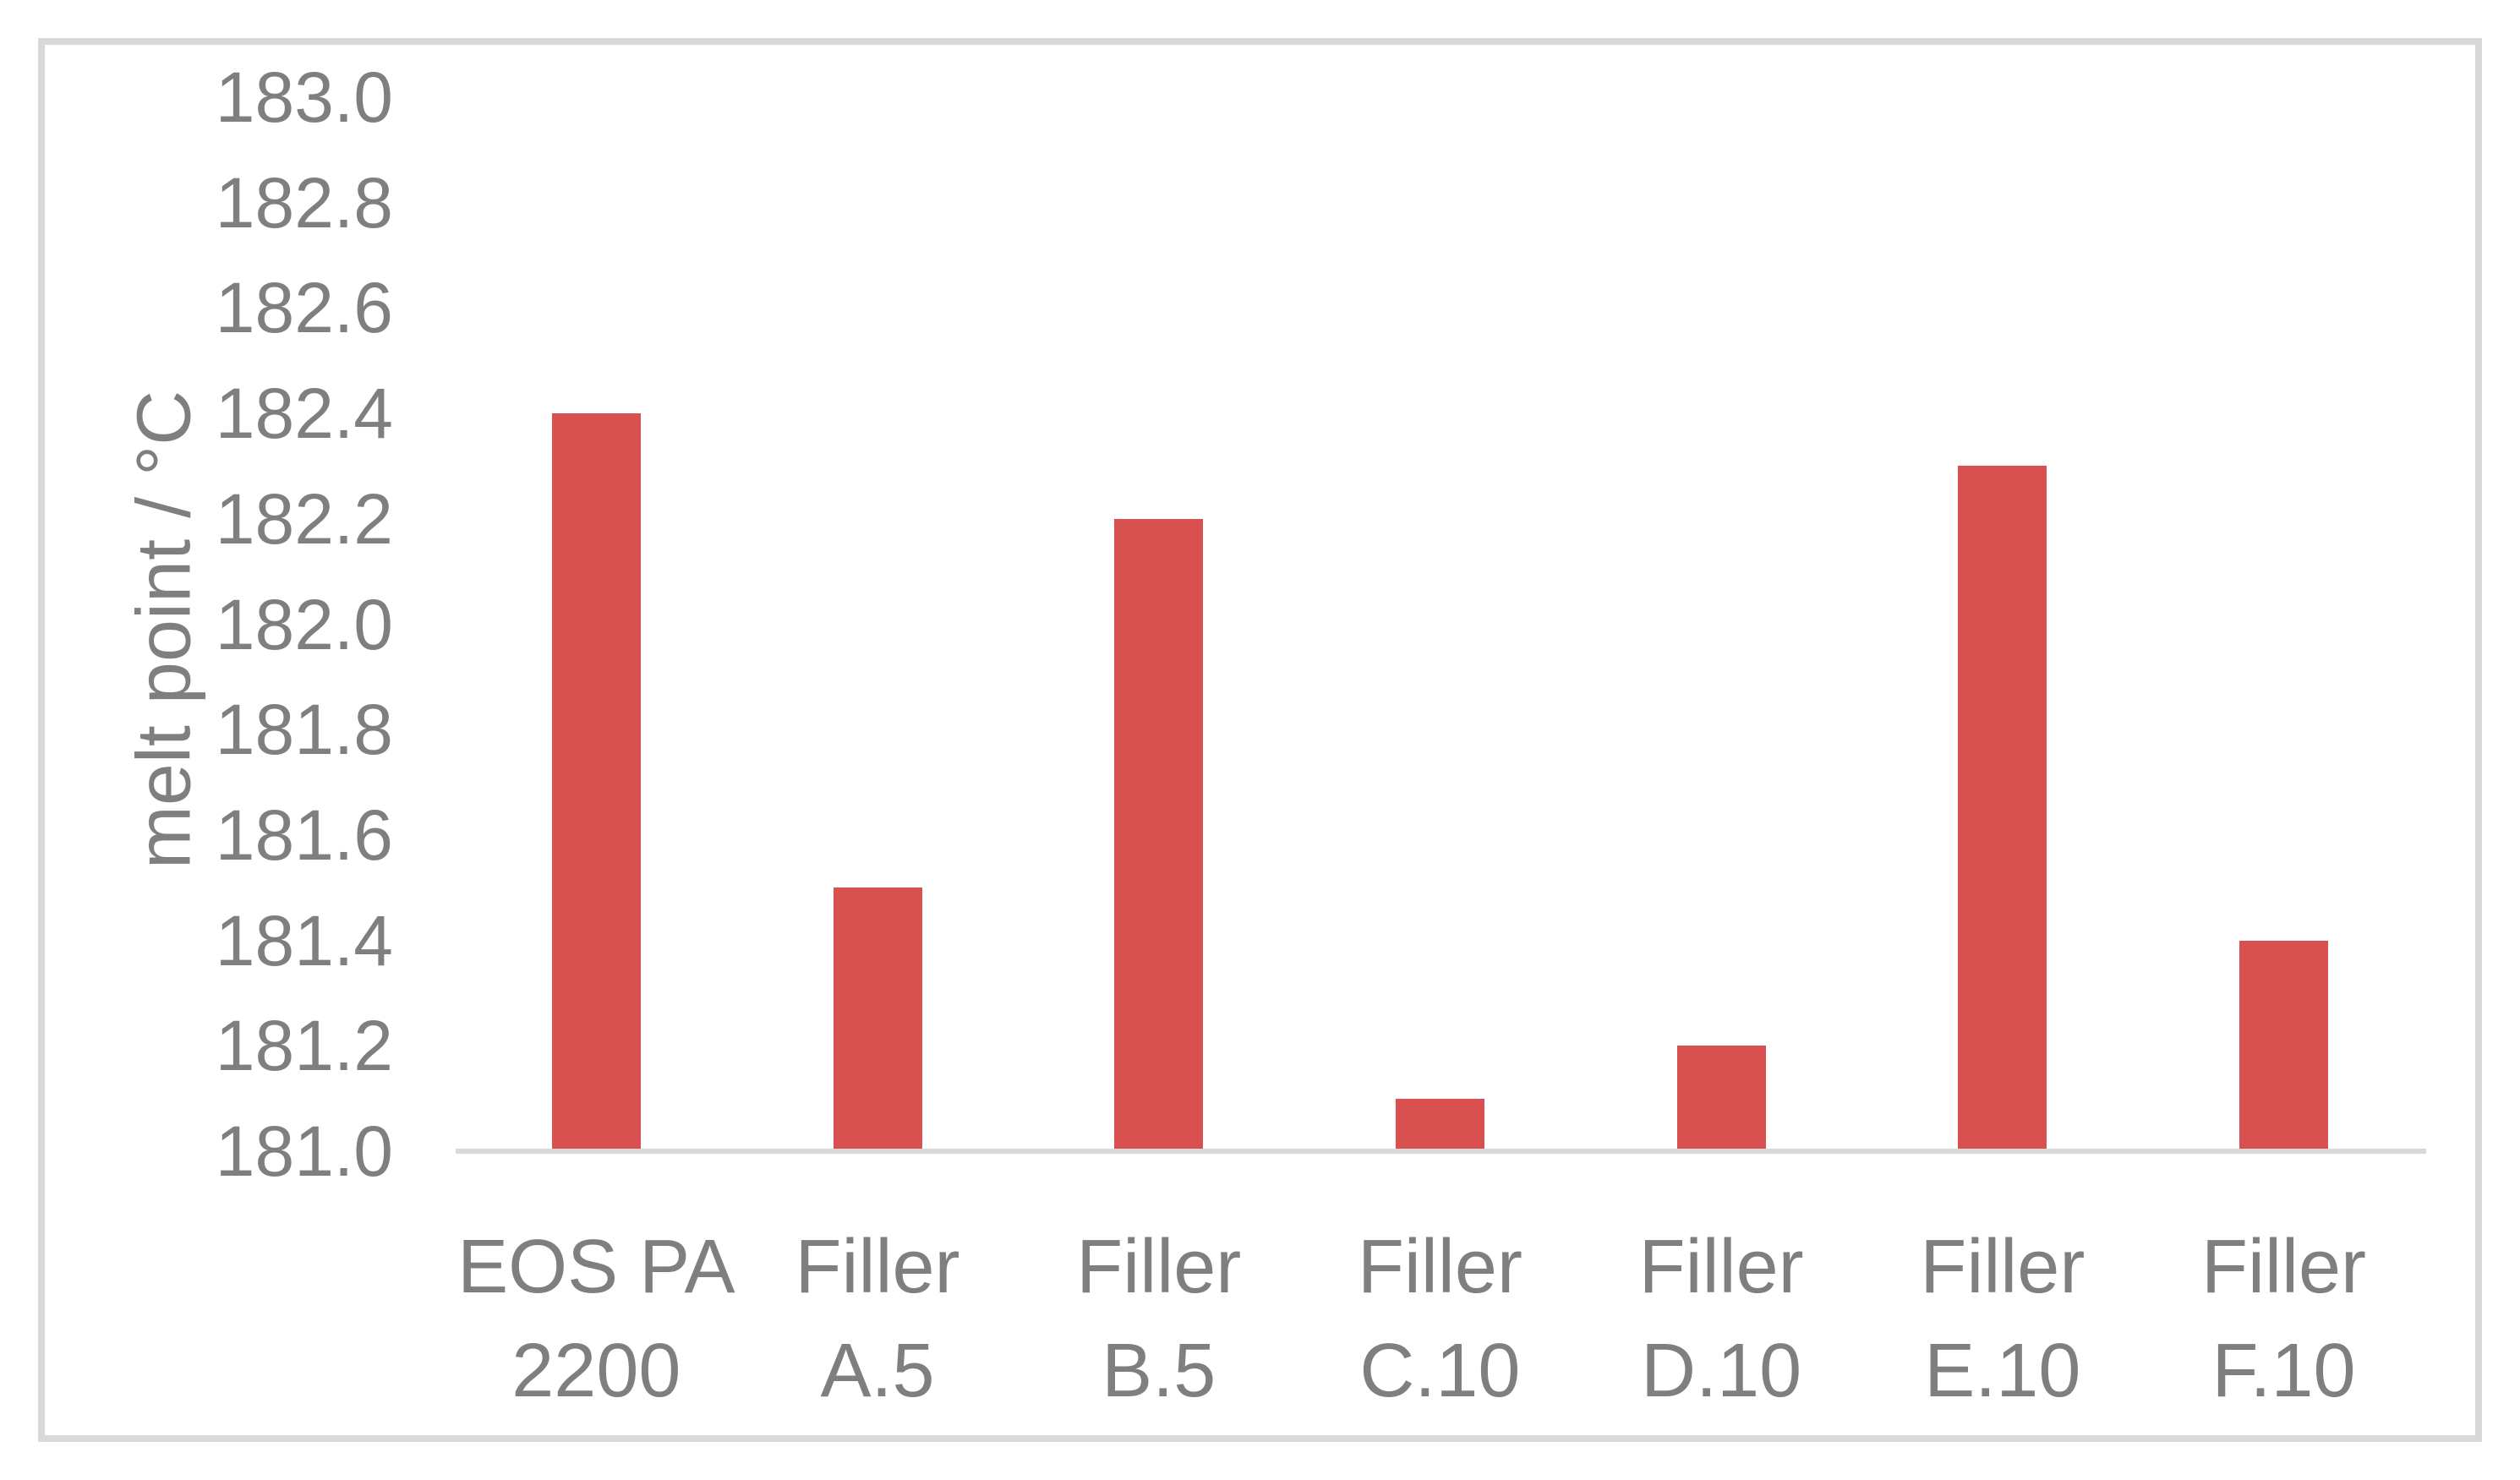 This screenshot has width=2520, height=1480. I want to click on y-tick-label: 182.0, so click(304, 624).